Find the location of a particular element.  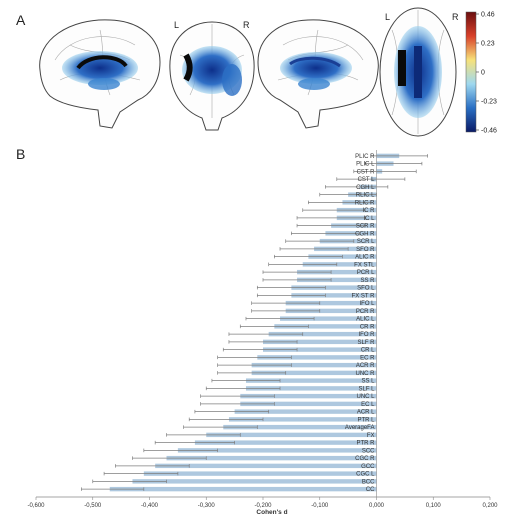

bar-category-label: EC L is located at coordinates (368, 405).